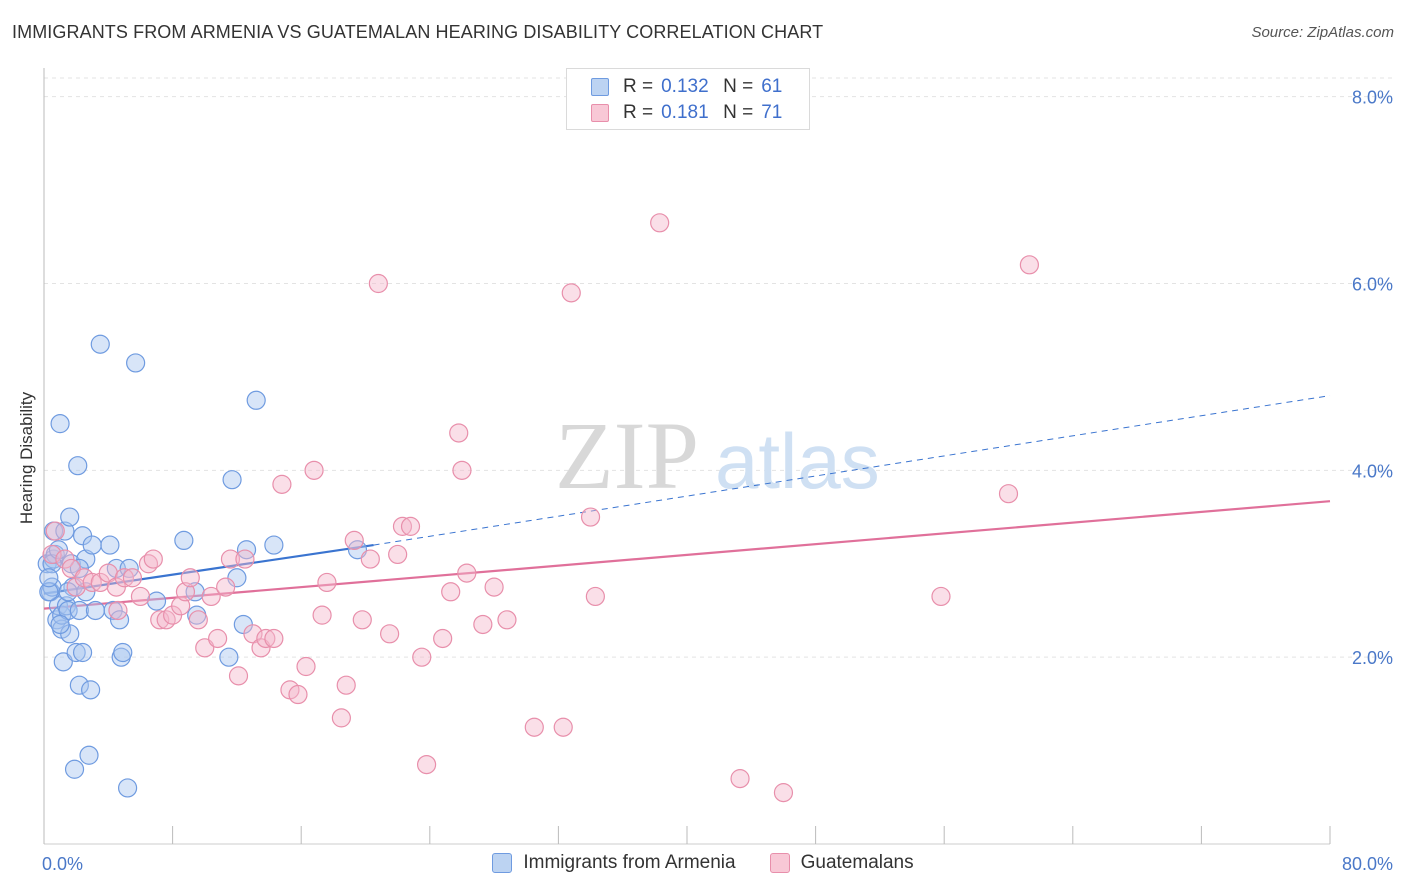 This screenshot has width=1406, height=892. What do you see at coordinates (772, 86) in the screenshot?
I see `n-value: 61` at bounding box center [772, 86].